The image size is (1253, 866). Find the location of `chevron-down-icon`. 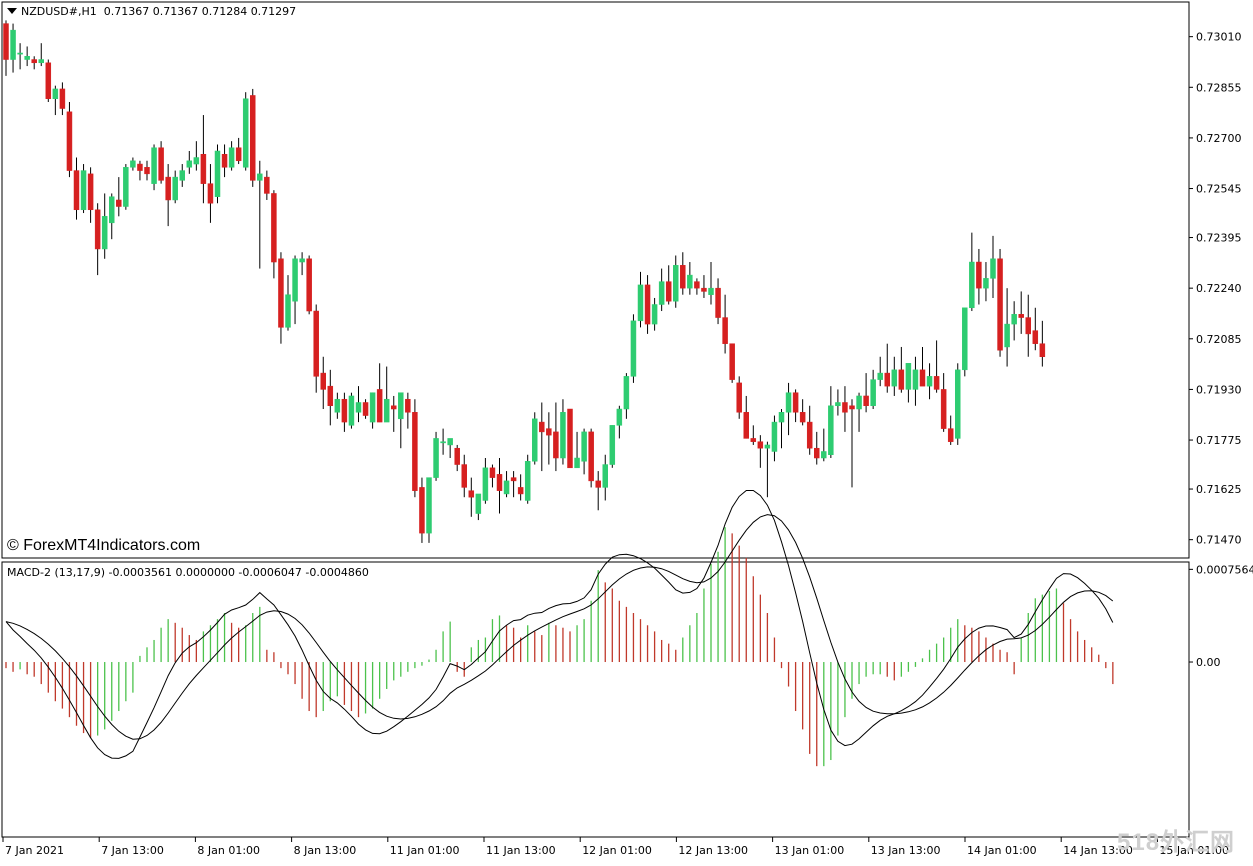

chevron-down-icon is located at coordinates (12, 11).